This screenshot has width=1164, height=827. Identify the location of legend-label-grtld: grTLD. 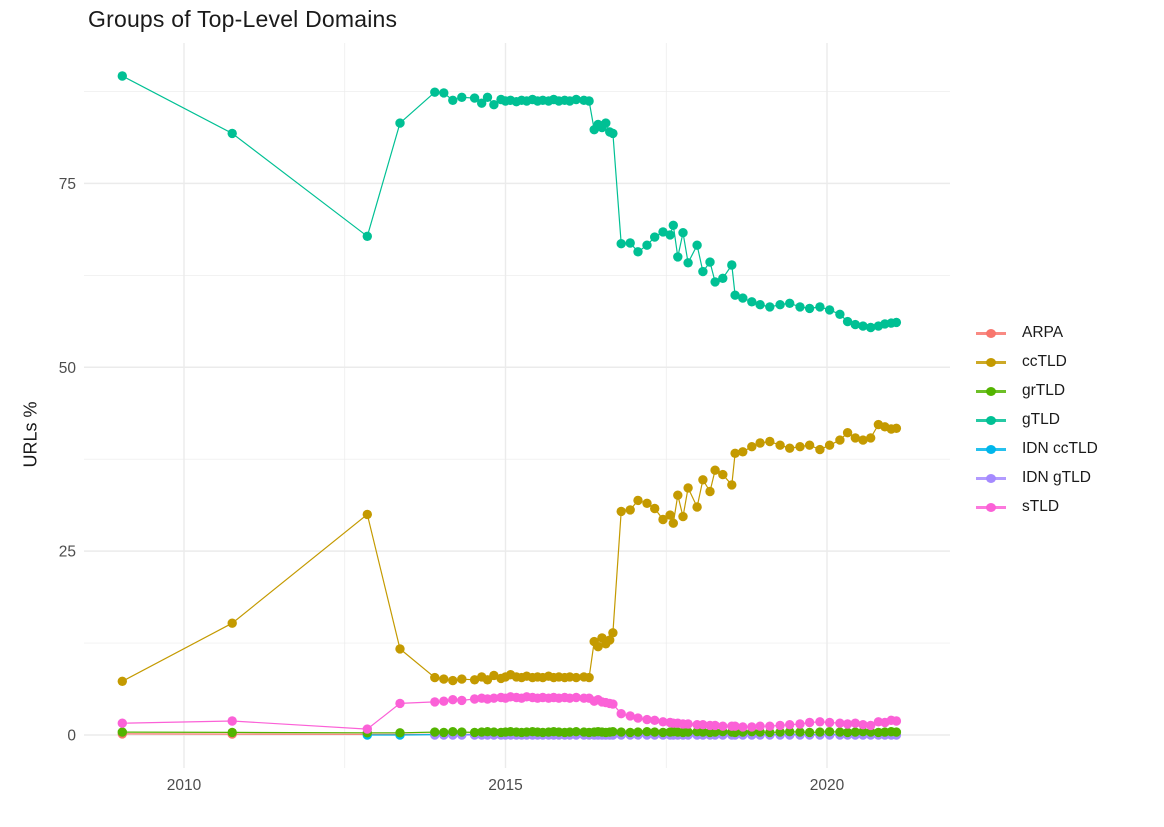
(1044, 390).